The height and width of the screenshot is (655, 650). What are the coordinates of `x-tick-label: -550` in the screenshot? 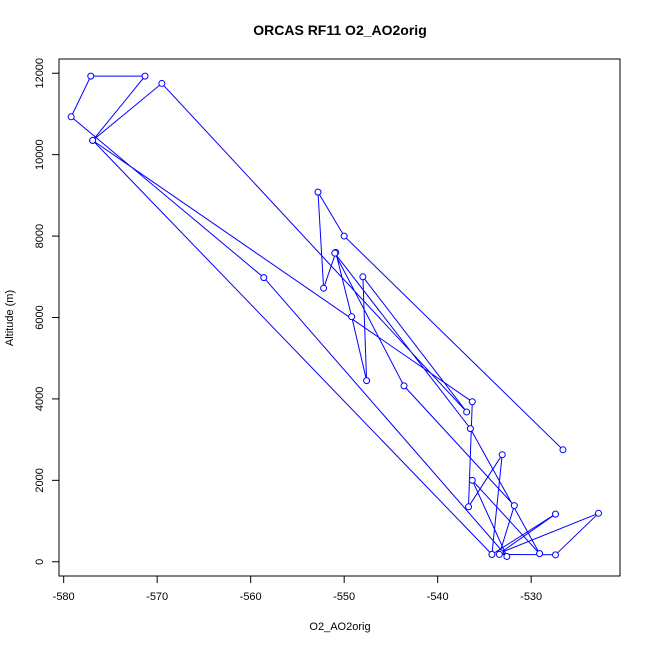 It's located at (344, 597).